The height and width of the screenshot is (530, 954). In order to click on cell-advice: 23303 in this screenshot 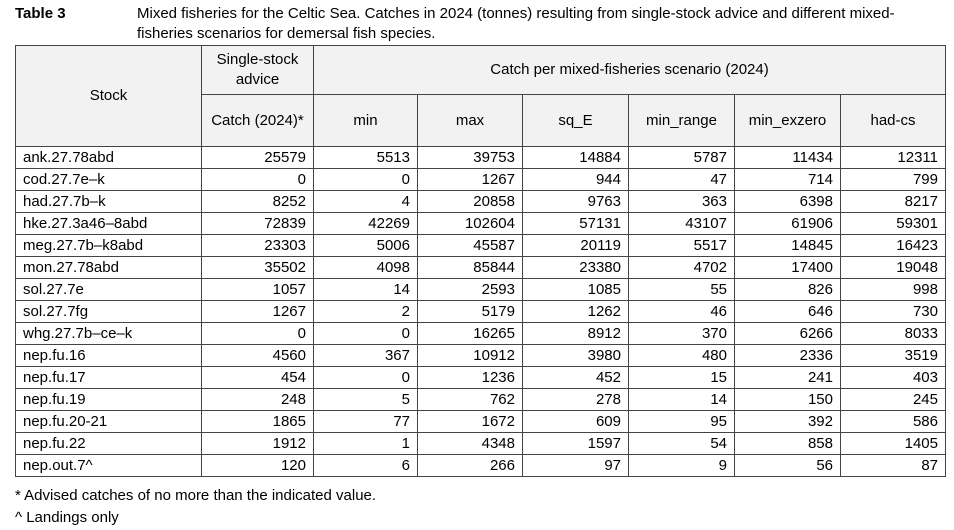, I will do `click(257, 245)`.